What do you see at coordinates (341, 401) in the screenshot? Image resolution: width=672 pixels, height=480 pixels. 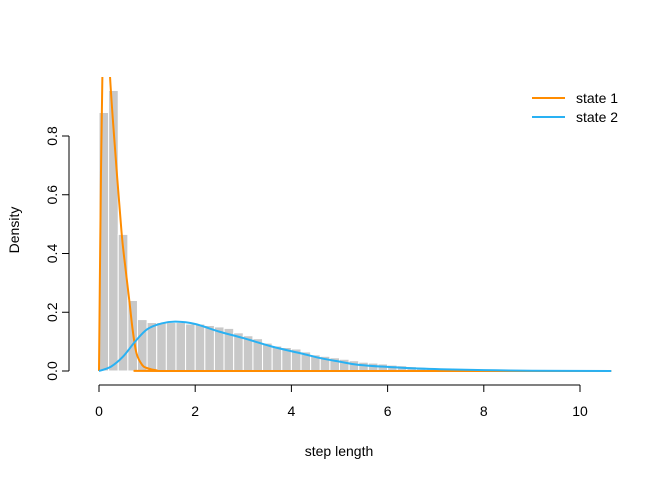 I see `x-axis: 0 2 4 6 8 10` at bounding box center [341, 401].